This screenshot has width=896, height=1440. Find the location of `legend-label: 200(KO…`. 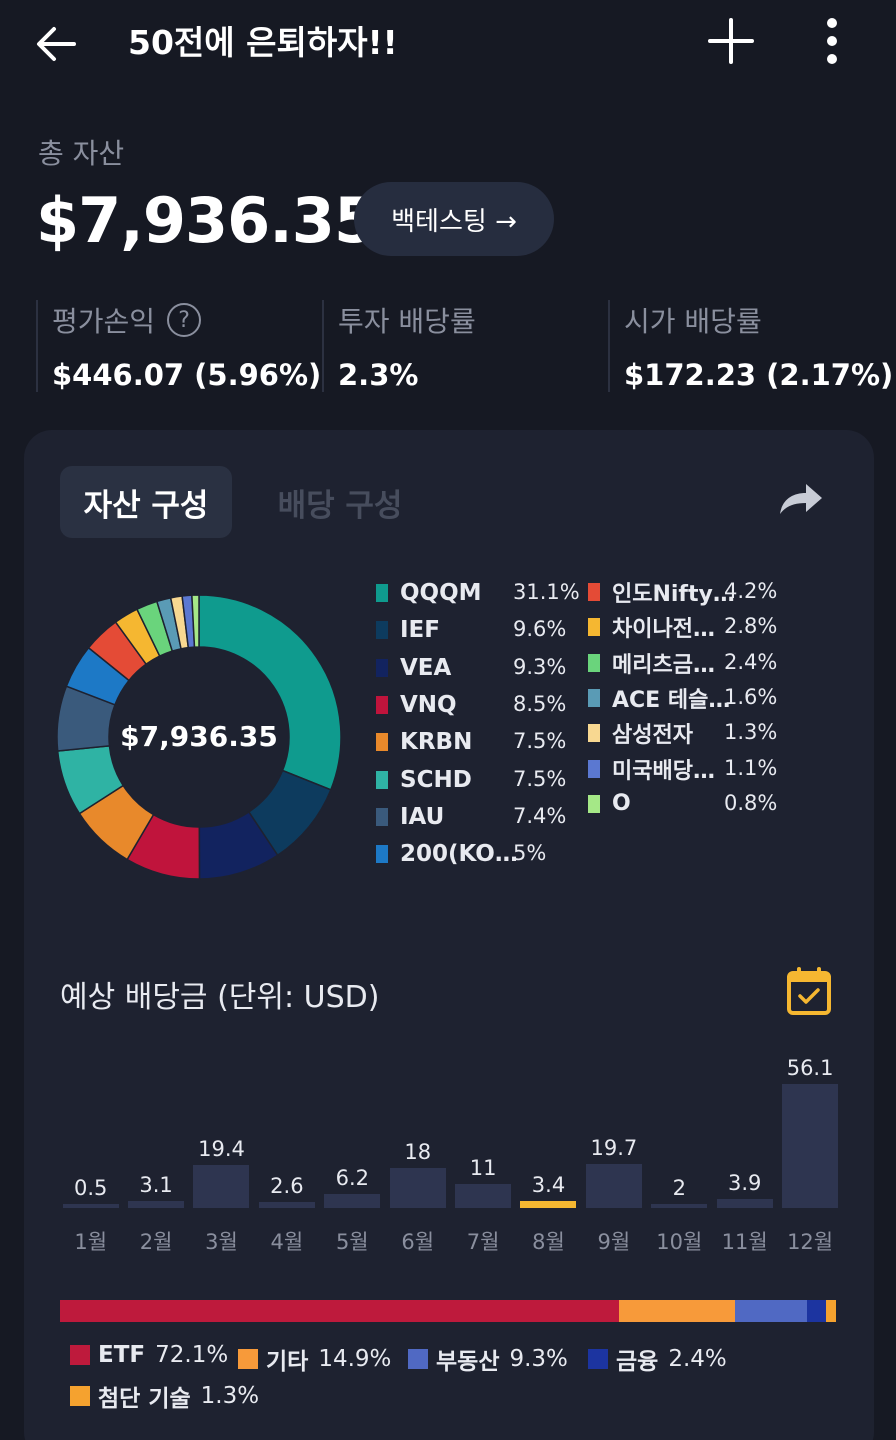

legend-label: 200(KO… is located at coordinates (459, 854).